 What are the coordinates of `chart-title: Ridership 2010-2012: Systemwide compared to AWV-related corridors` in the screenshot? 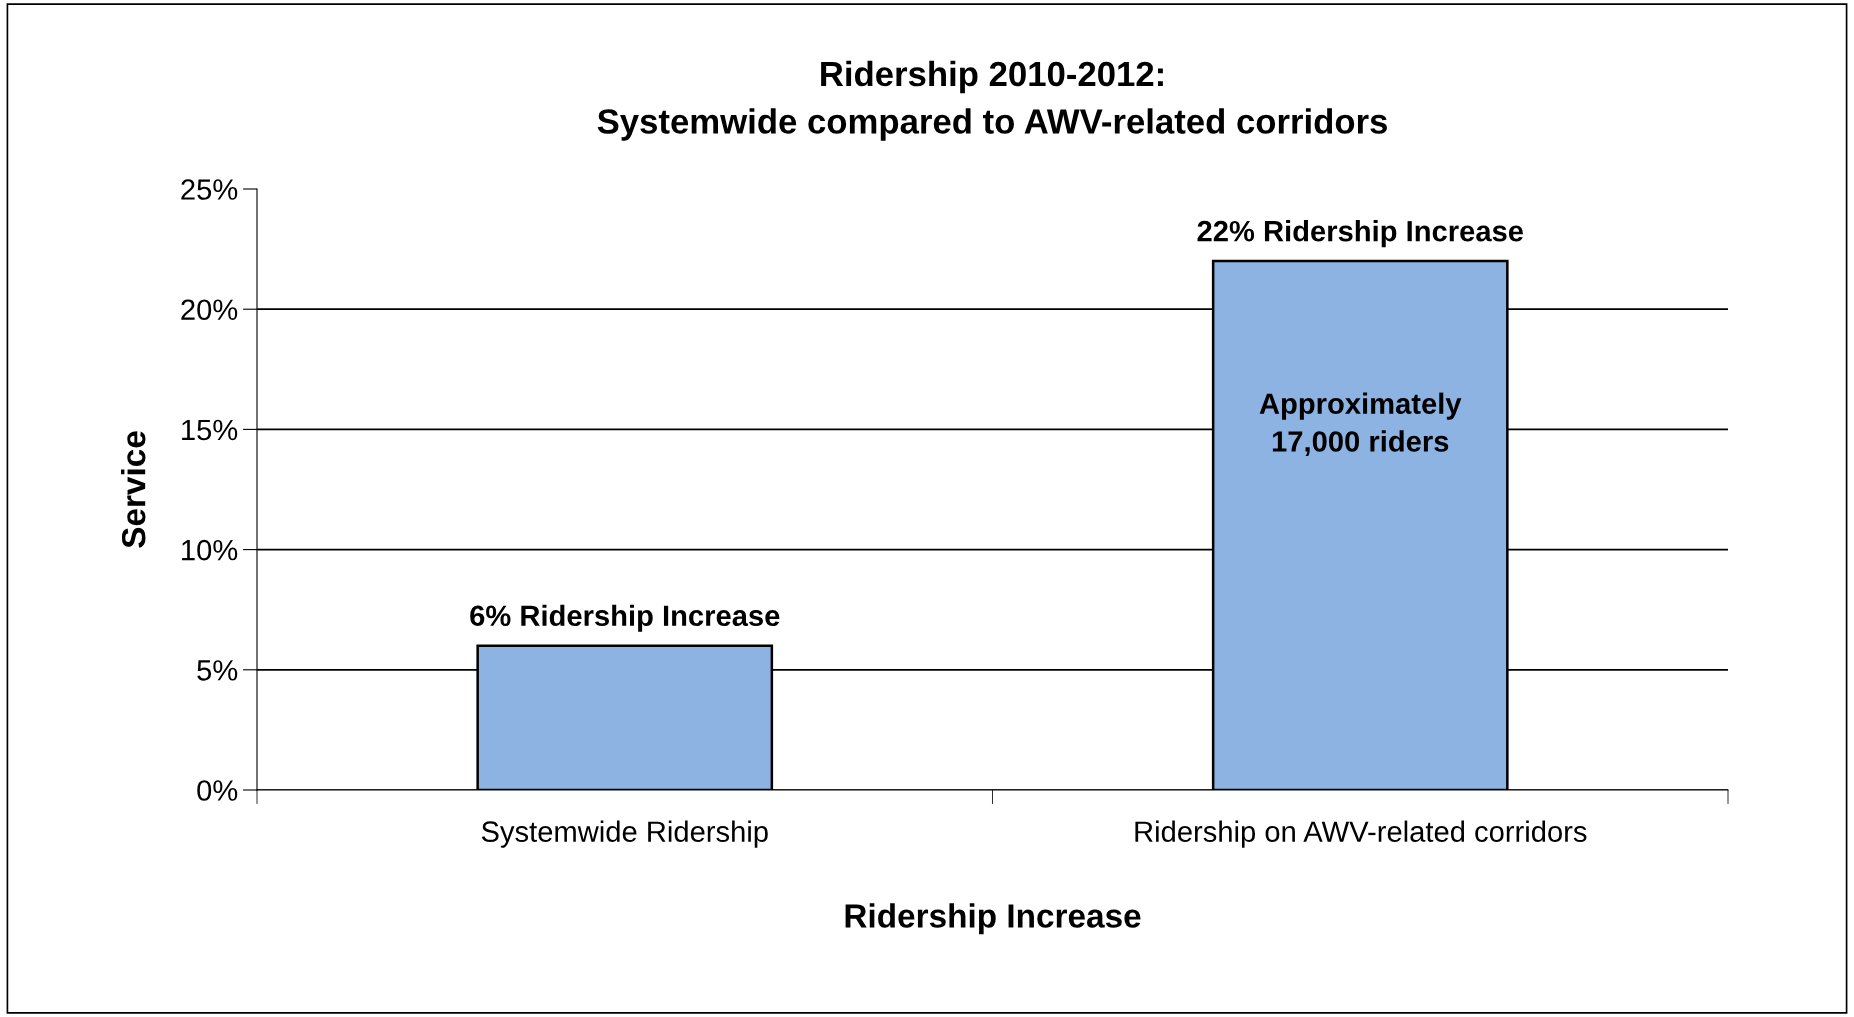 It's located at (992, 100).